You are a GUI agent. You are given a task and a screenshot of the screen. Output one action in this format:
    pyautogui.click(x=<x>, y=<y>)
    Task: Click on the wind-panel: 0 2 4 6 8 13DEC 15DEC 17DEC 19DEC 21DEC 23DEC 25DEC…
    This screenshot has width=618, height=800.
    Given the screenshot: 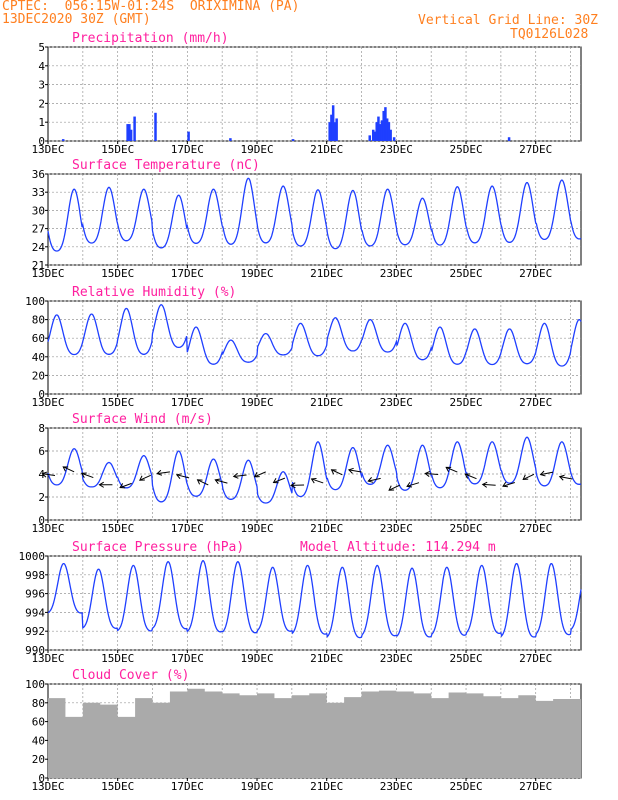 What is the action you would take?
    pyautogui.click(x=306, y=473)
    